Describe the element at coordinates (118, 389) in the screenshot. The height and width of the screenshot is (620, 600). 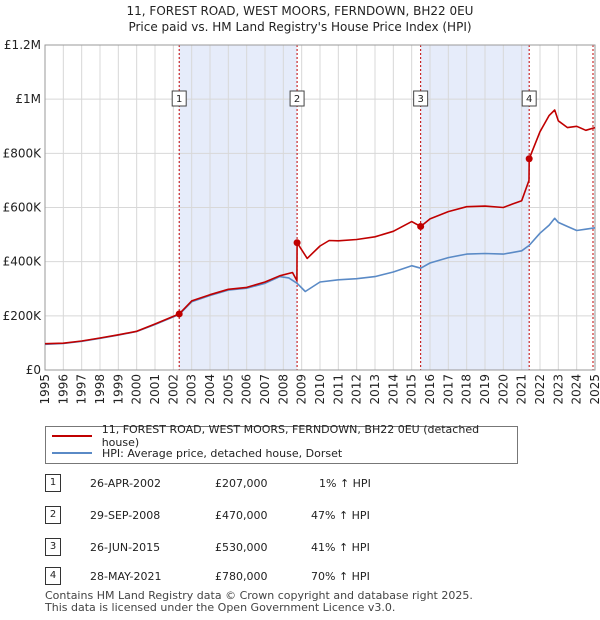
I see `x-tick-label: 1999` at that location.